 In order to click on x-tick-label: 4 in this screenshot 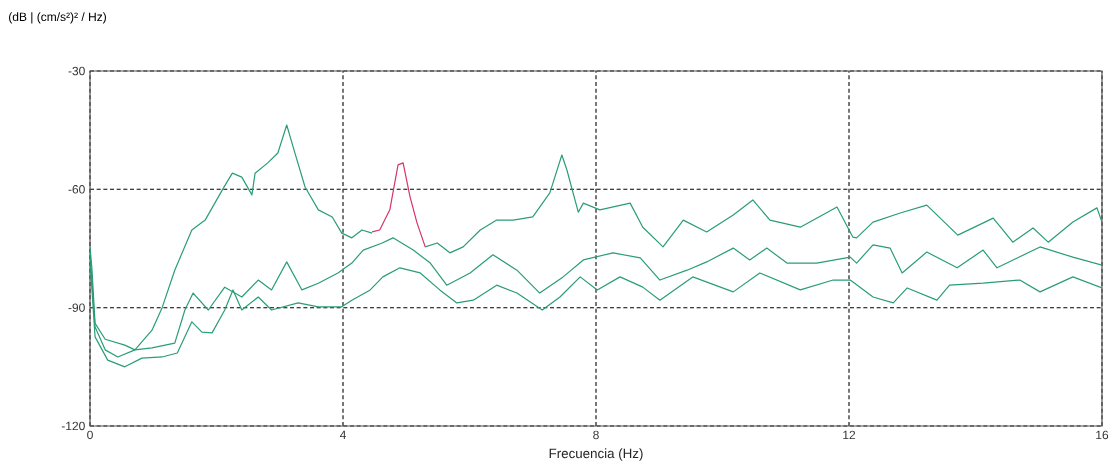, I will do `click(342, 434)`.